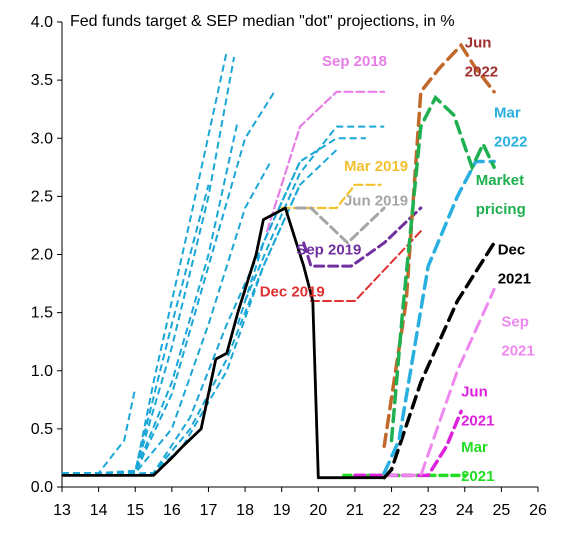  What do you see at coordinates (428, 510) in the screenshot?
I see `x-tick-label: 23` at bounding box center [428, 510].